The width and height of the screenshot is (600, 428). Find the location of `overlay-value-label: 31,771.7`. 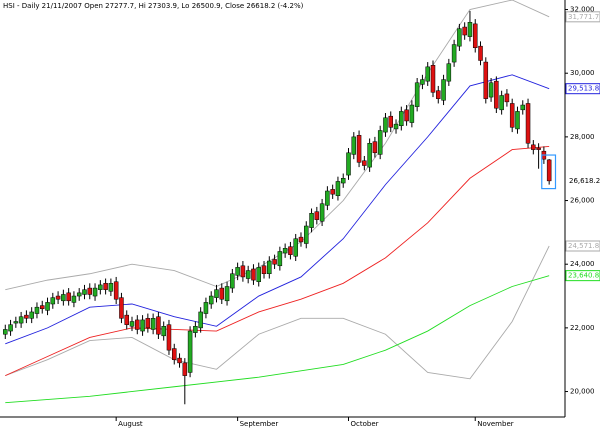

overlay-value-label: 31,771.7 is located at coordinates (583, 17).